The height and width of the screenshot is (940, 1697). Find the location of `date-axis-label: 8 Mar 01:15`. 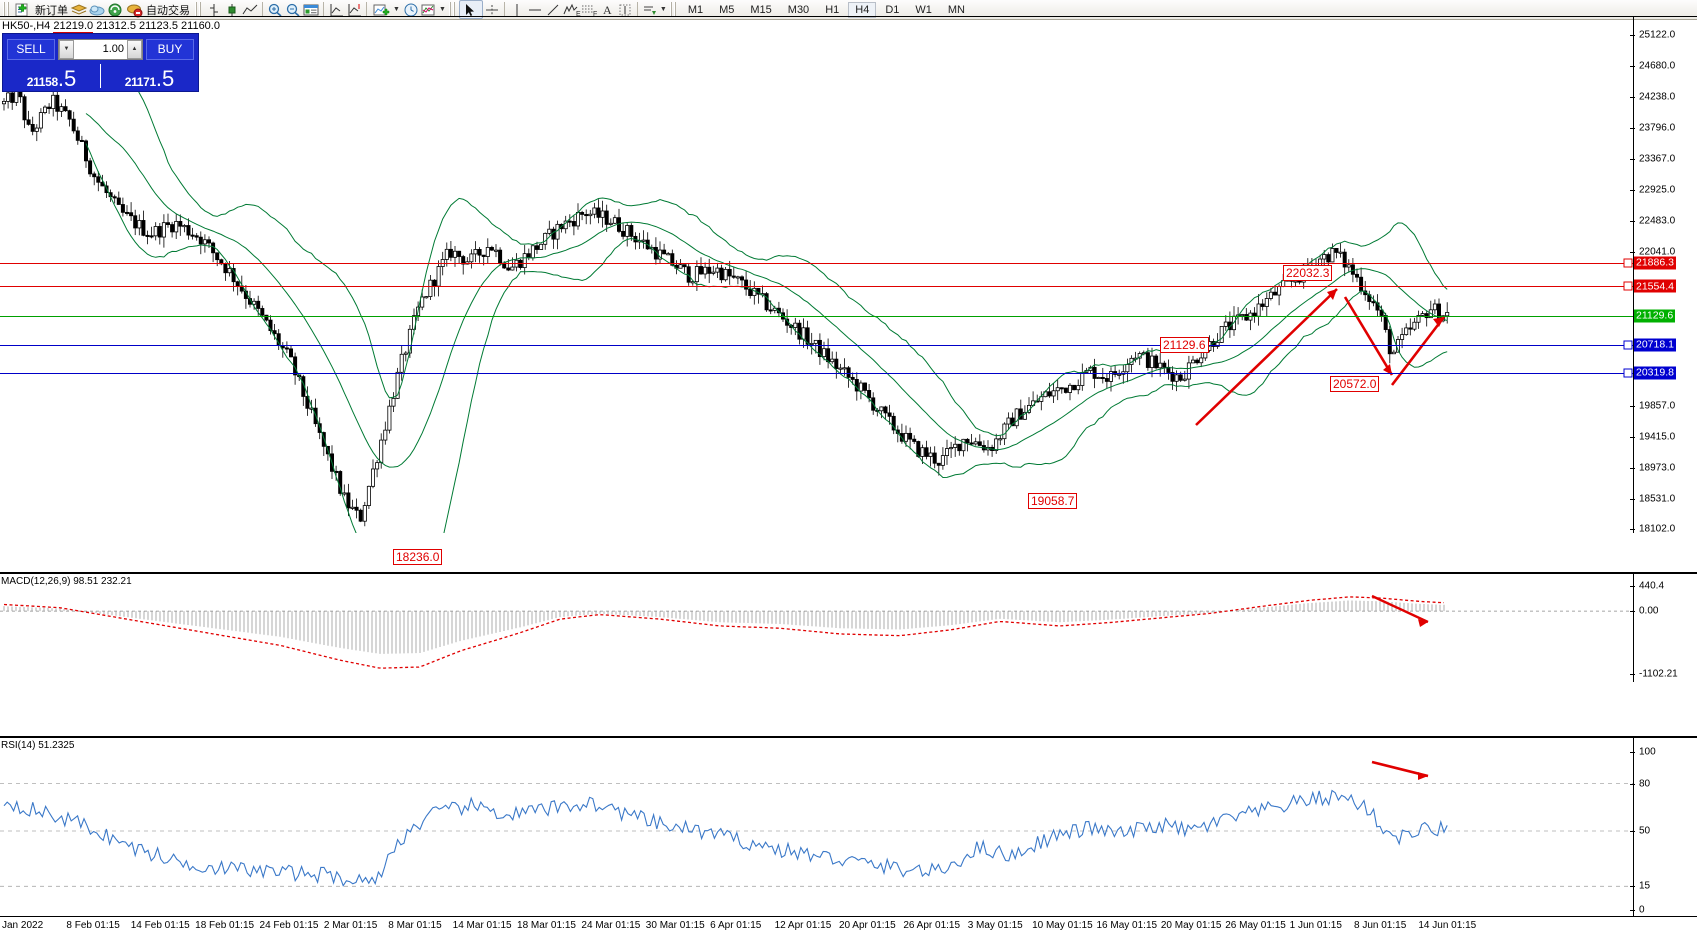

date-axis-label: 8 Mar 01:15 is located at coordinates (415, 925).